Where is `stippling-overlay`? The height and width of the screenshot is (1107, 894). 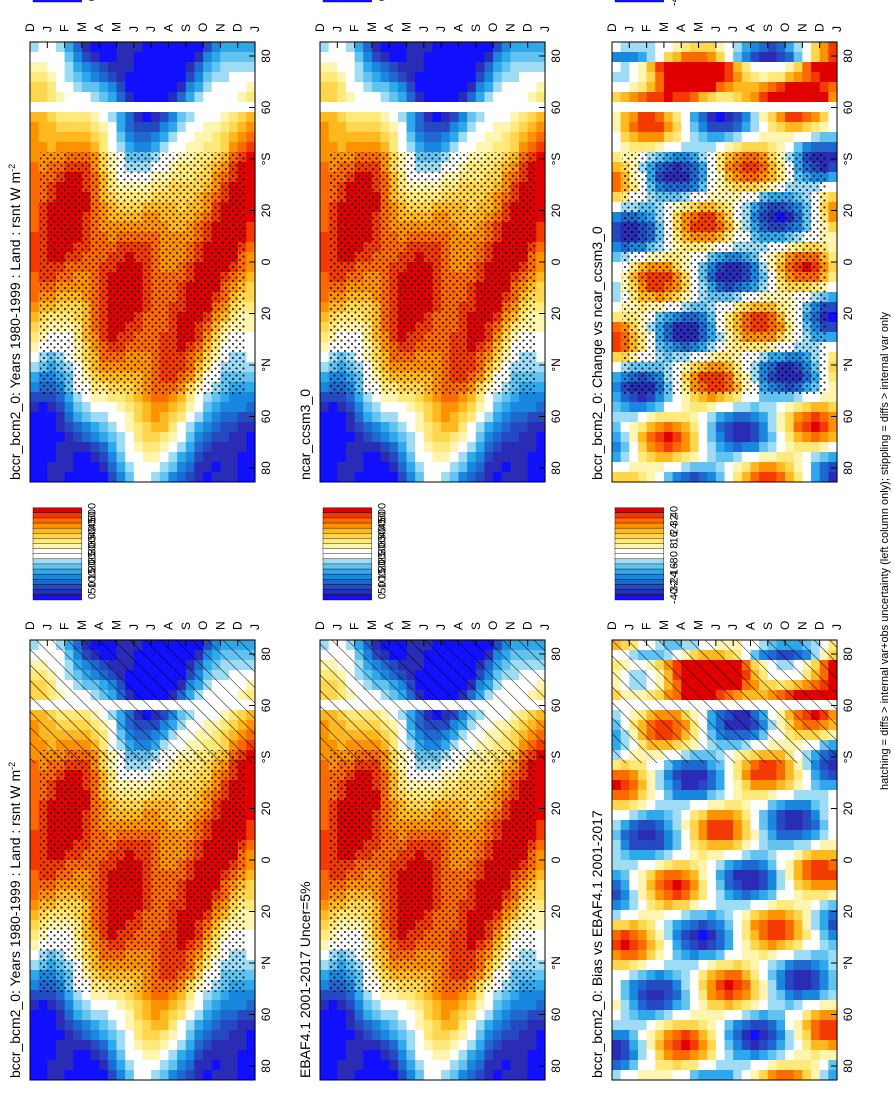
stippling-overlay is located at coordinates (432, 273).